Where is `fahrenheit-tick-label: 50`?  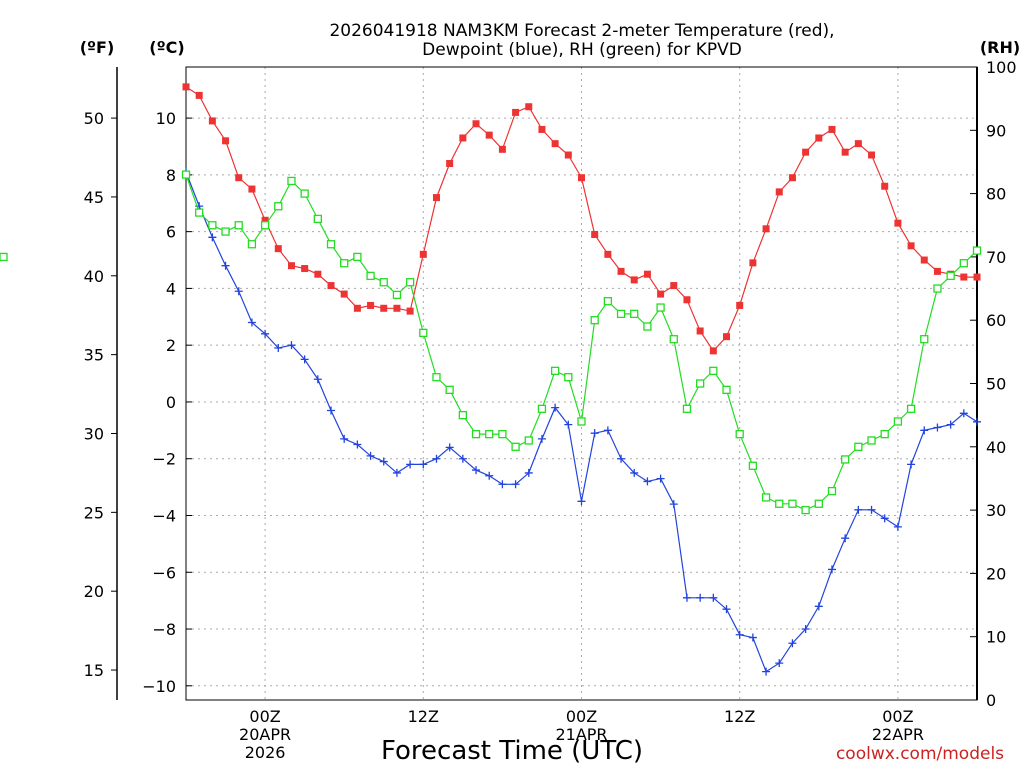 fahrenheit-tick-label: 50 is located at coordinates (94, 118).